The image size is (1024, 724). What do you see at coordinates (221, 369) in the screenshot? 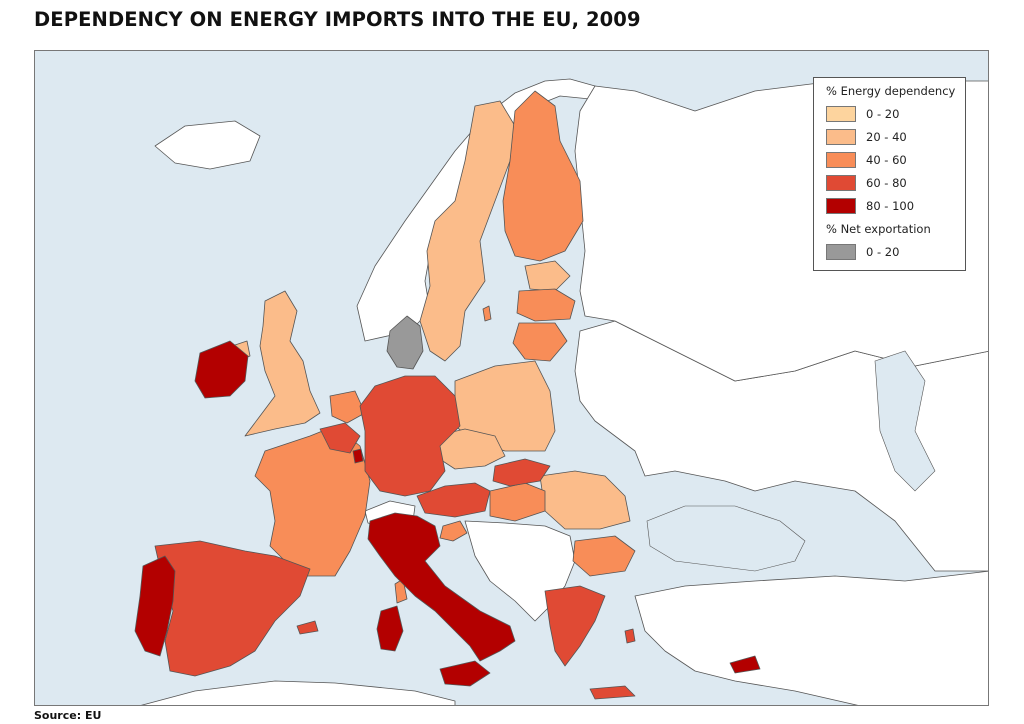
I see `country-ireland` at bounding box center [221, 369].